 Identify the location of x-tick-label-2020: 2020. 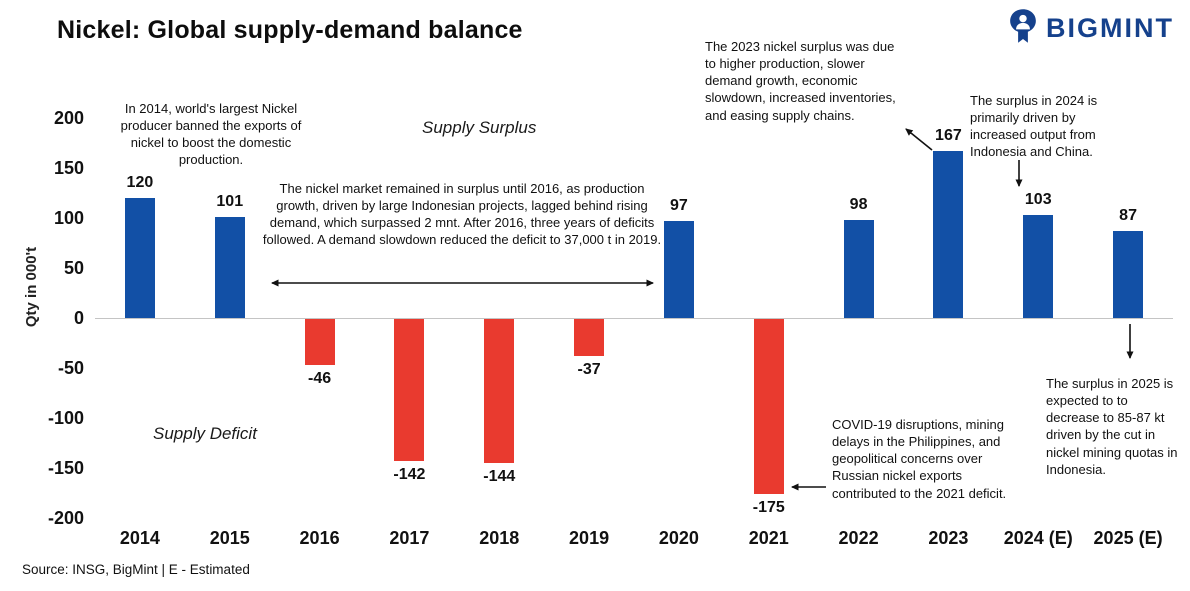
(678, 538).